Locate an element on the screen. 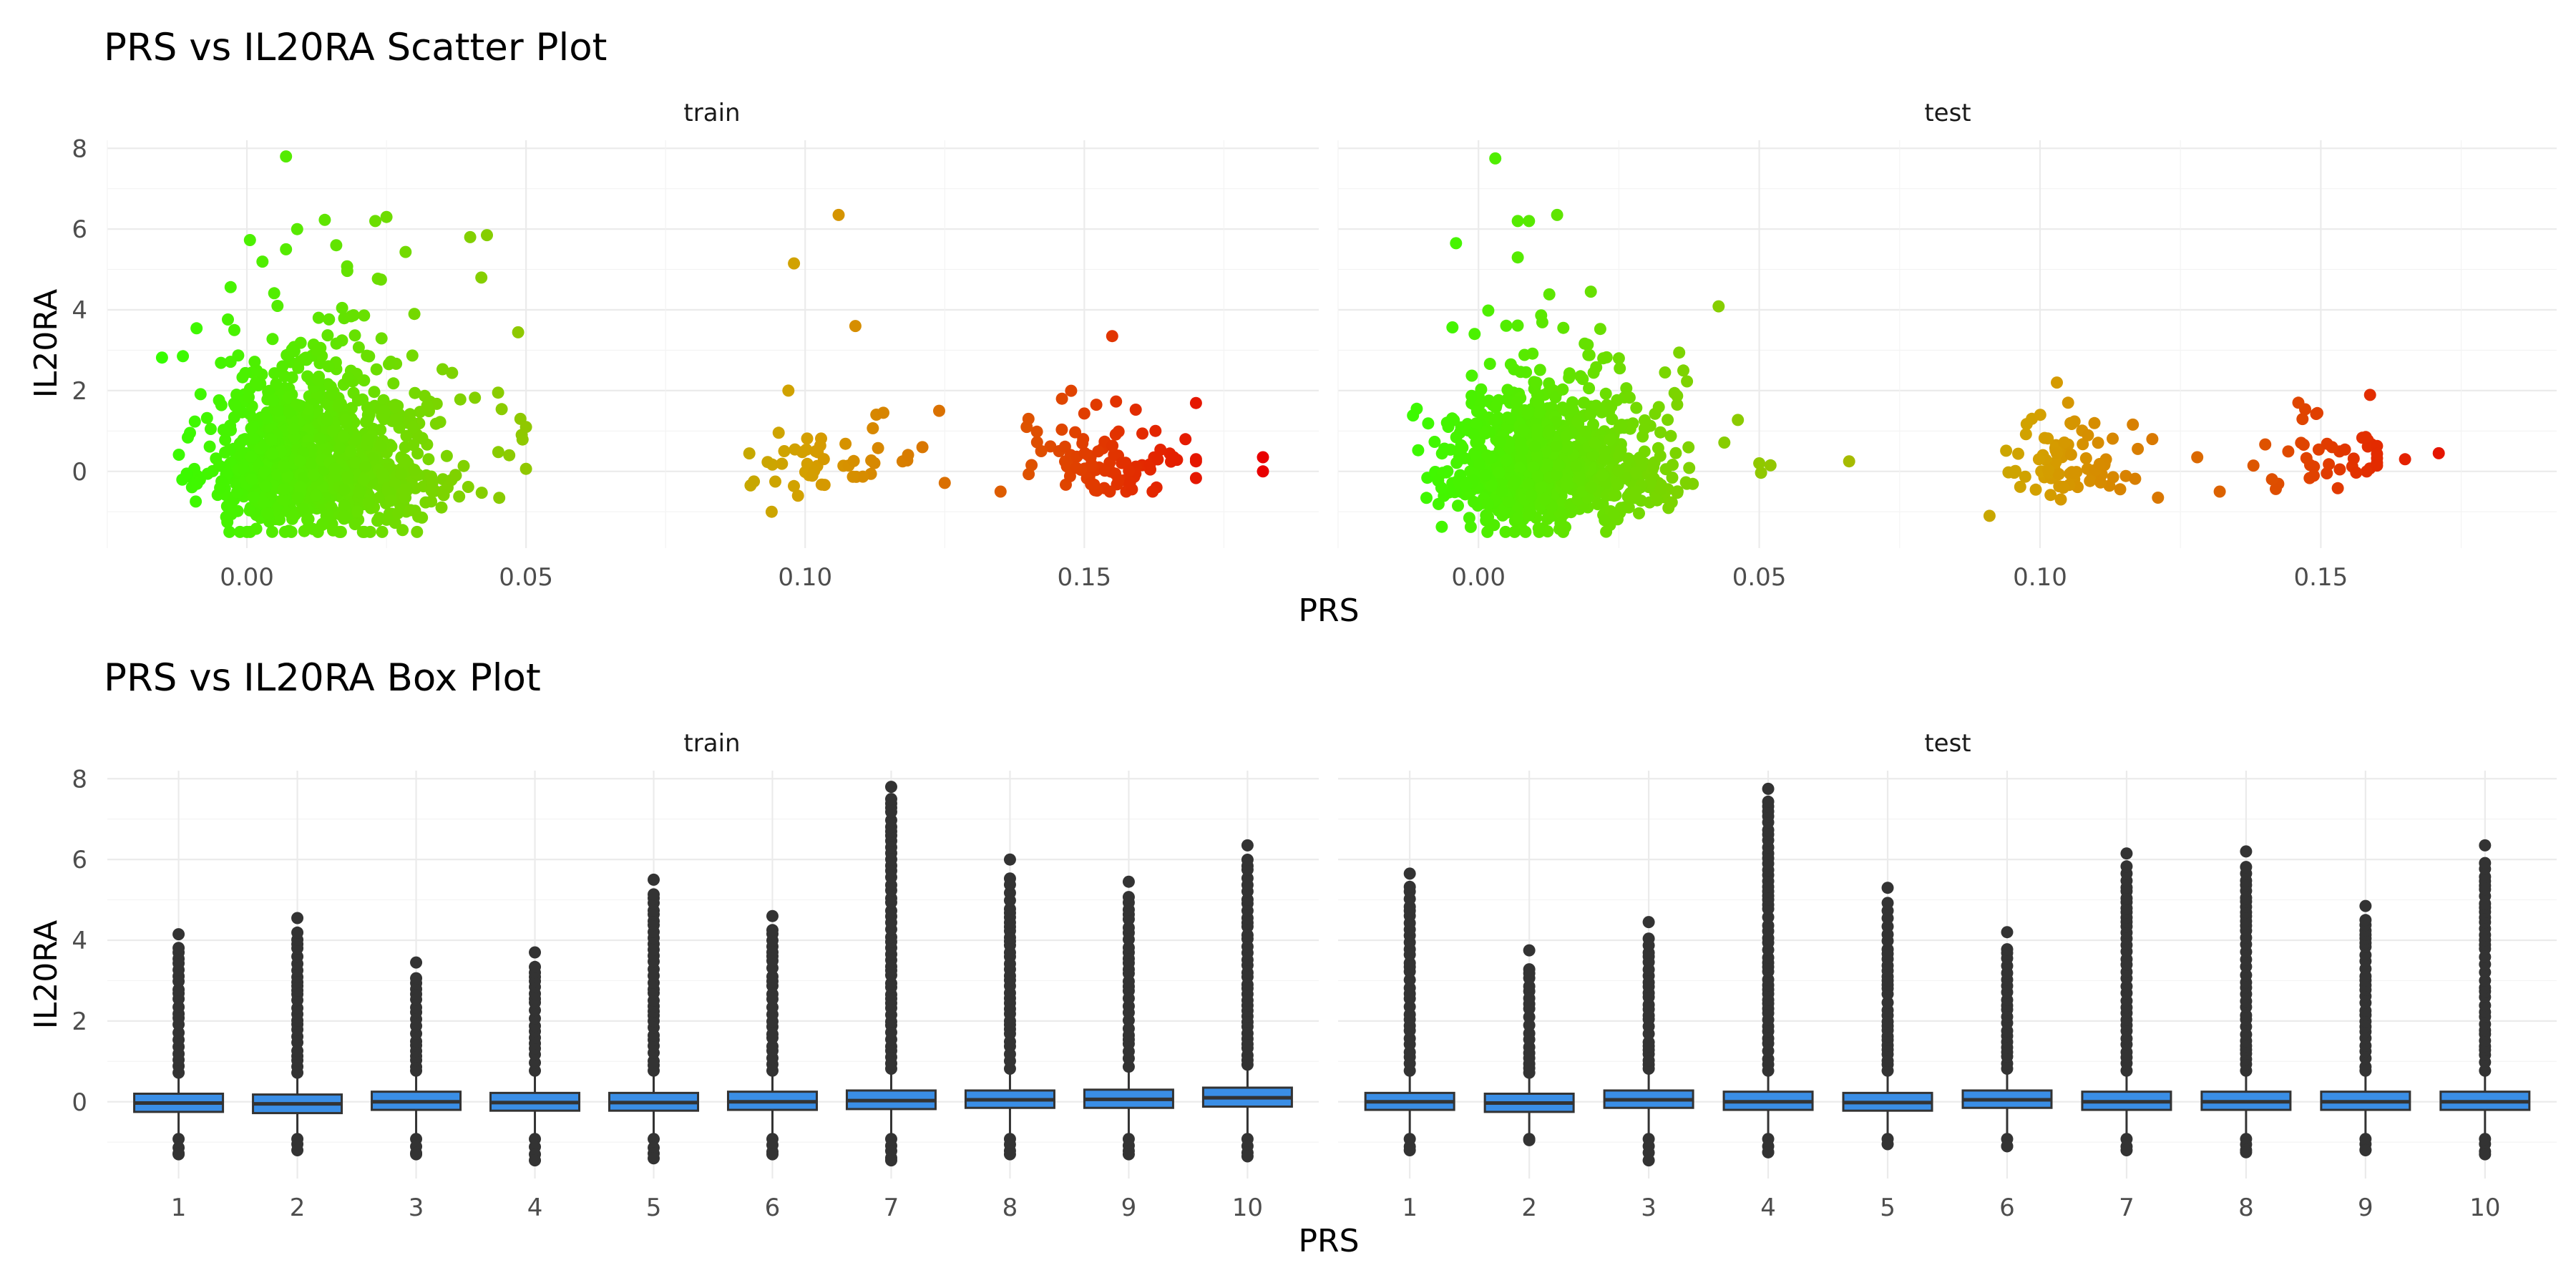 This screenshot has width=2576, height=1288. y-tick-label: 2 is located at coordinates (79, 1022).